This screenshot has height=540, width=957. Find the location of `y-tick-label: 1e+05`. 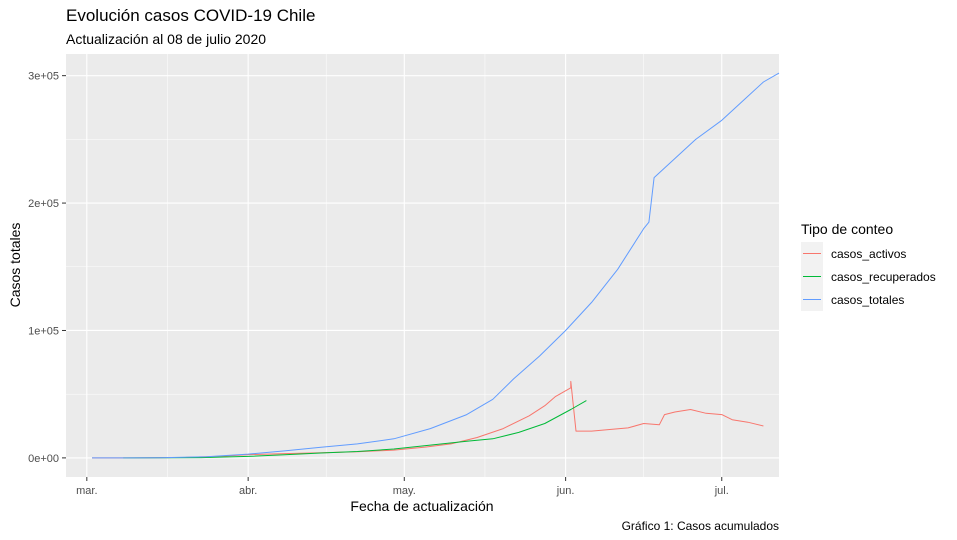

y-tick-label: 1e+05 is located at coordinates (43, 331).